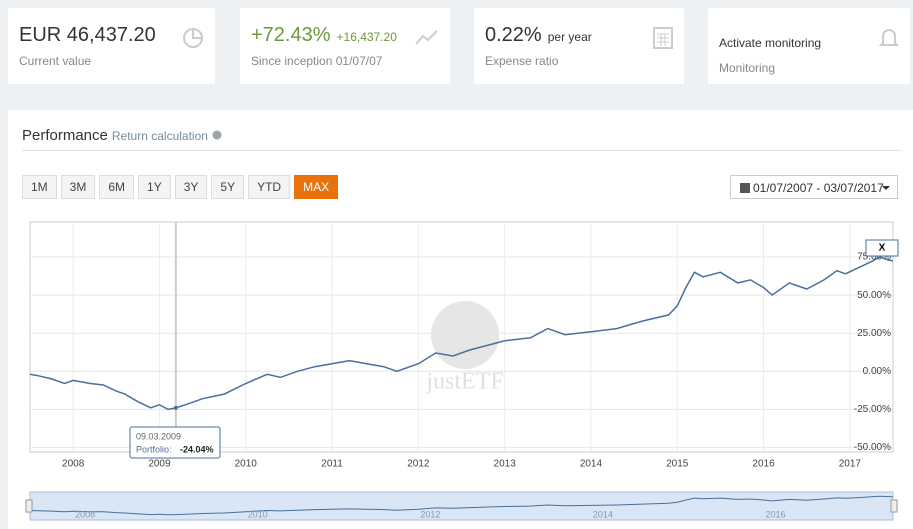  I want to click on y-tick-label: 50.00%, so click(874, 295).